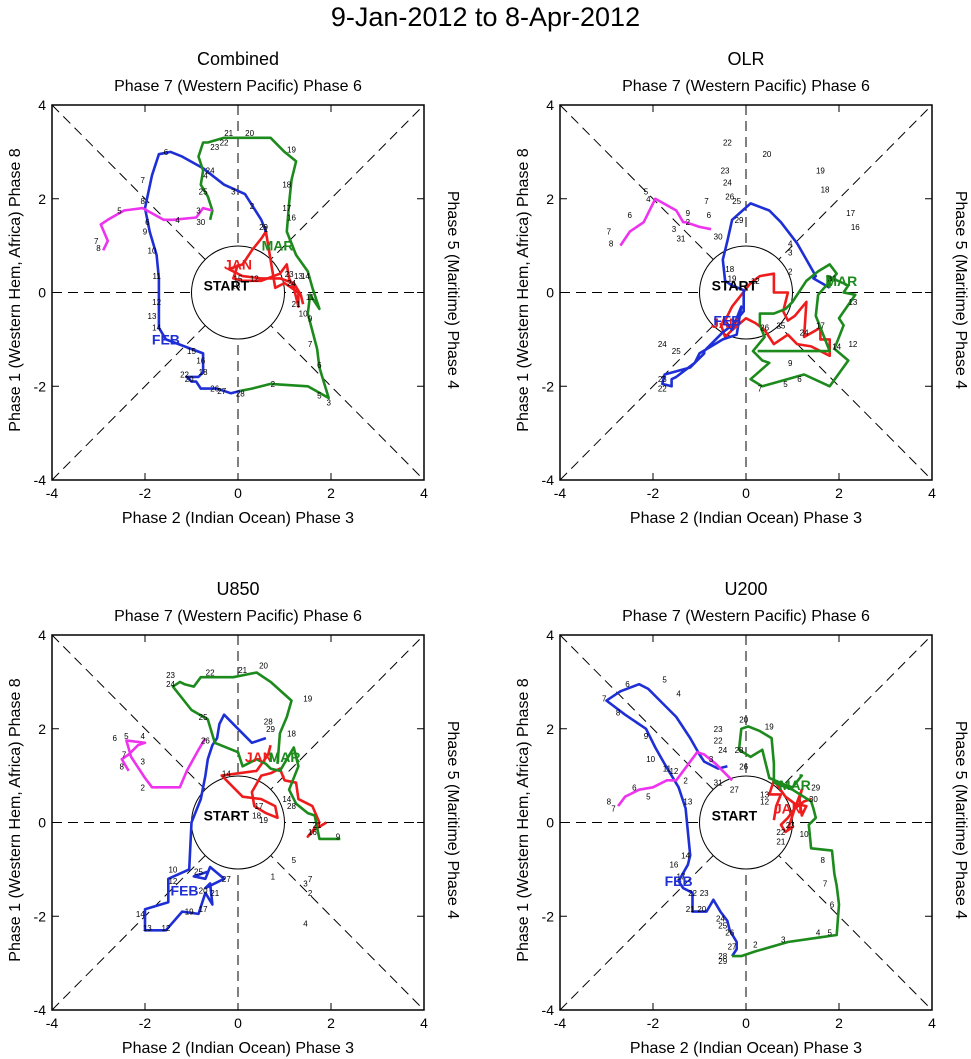  Describe the element at coordinates (42, 199) in the screenshot. I see `y-tick-label: 2` at that location.